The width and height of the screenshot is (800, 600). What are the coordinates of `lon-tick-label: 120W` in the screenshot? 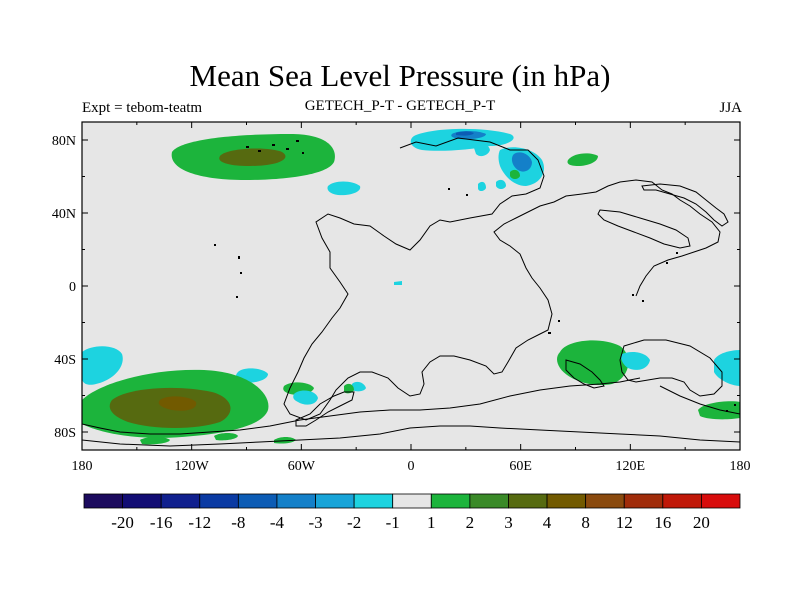 It's located at (192, 466).